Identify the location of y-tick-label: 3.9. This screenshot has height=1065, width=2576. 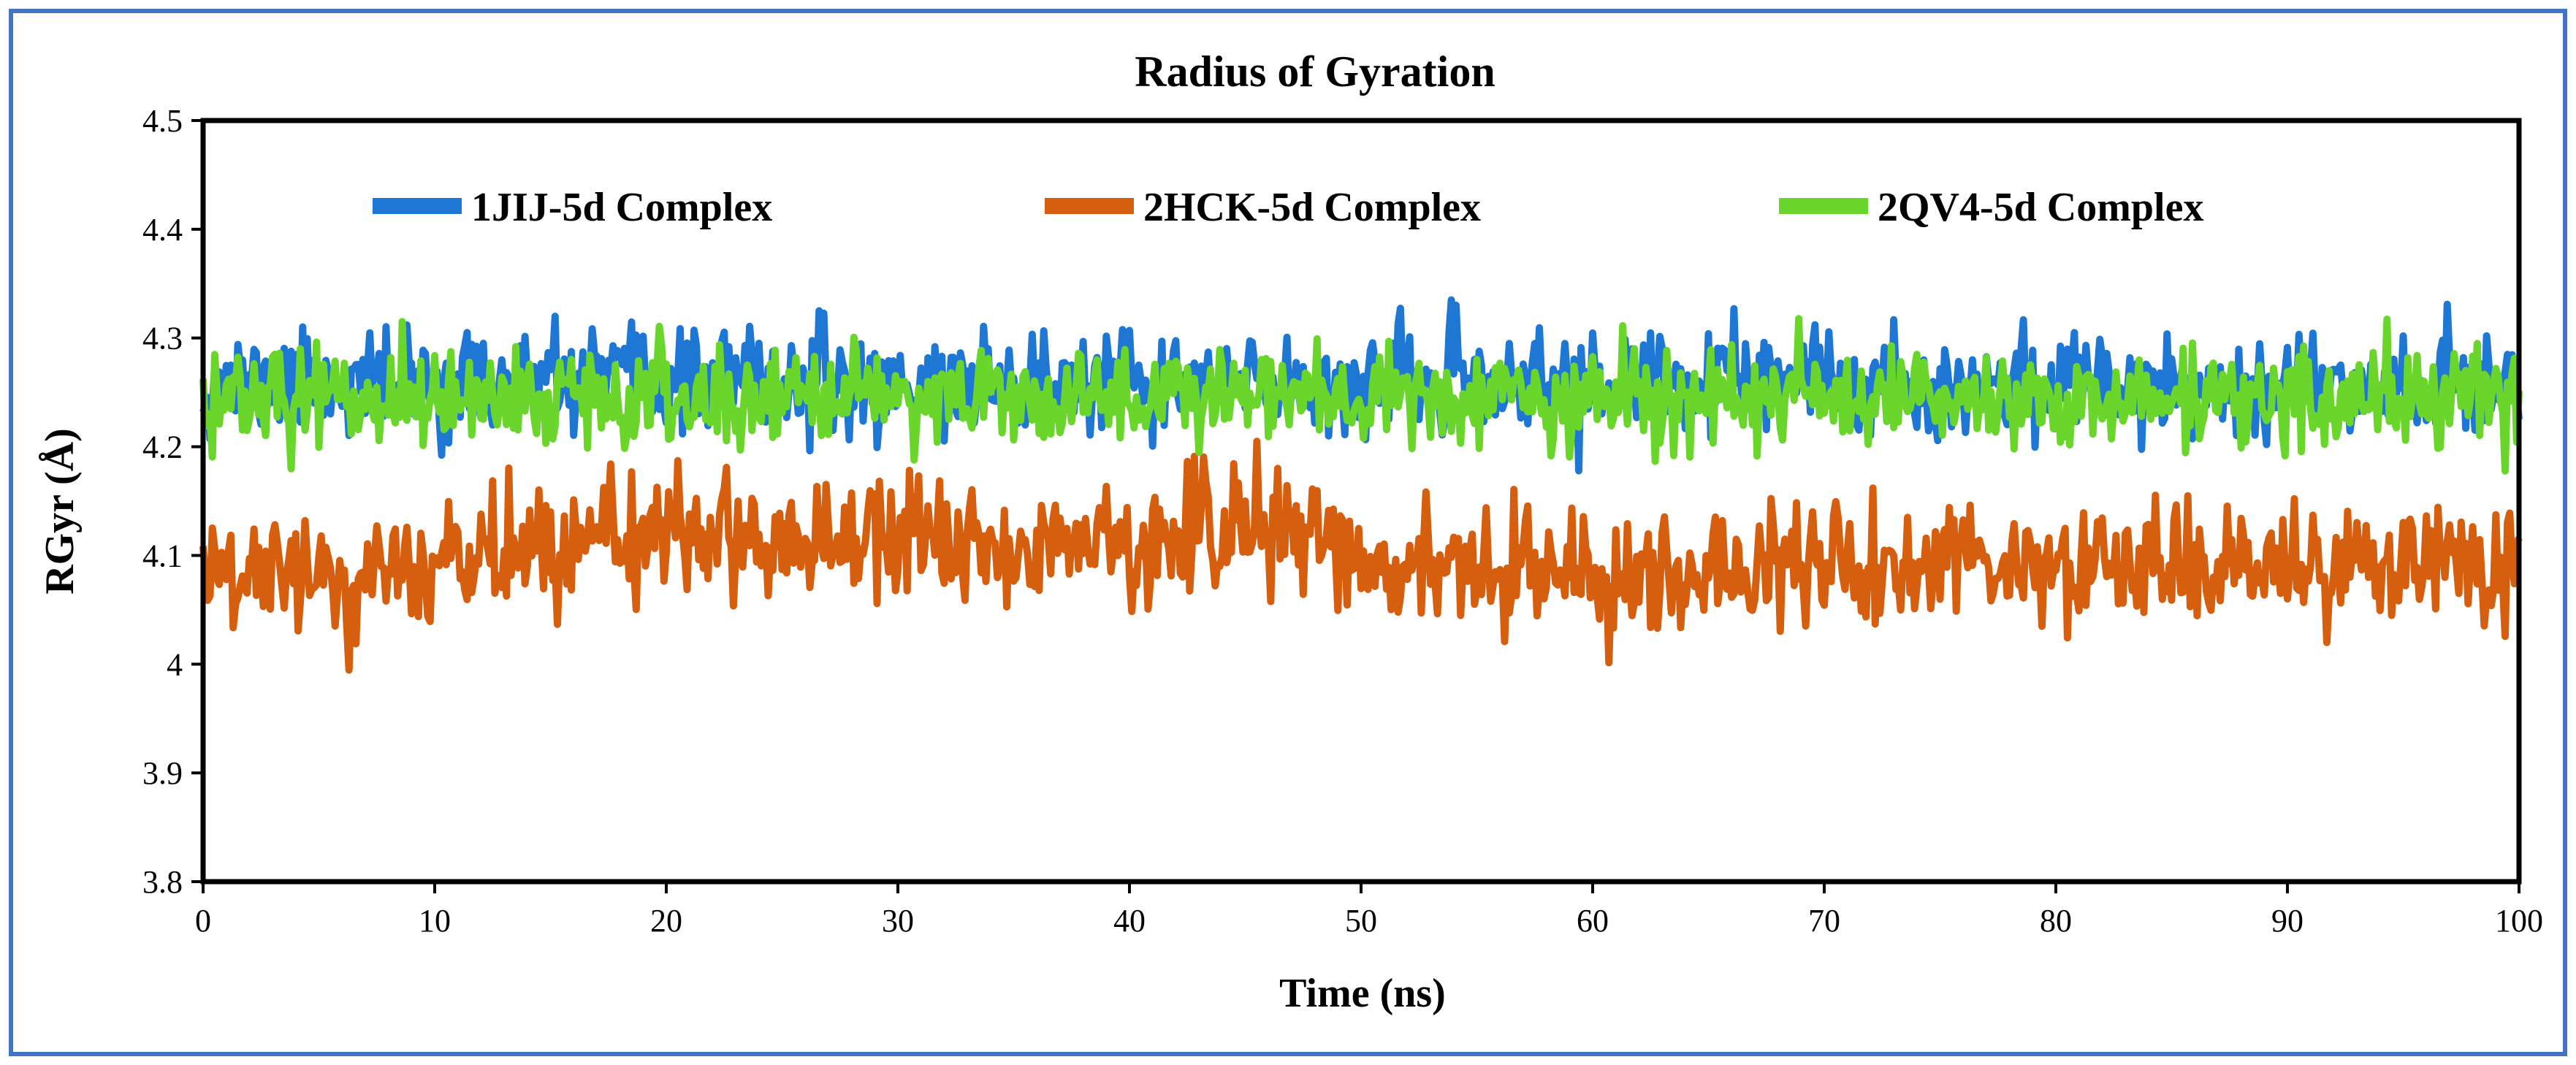
(162, 773).